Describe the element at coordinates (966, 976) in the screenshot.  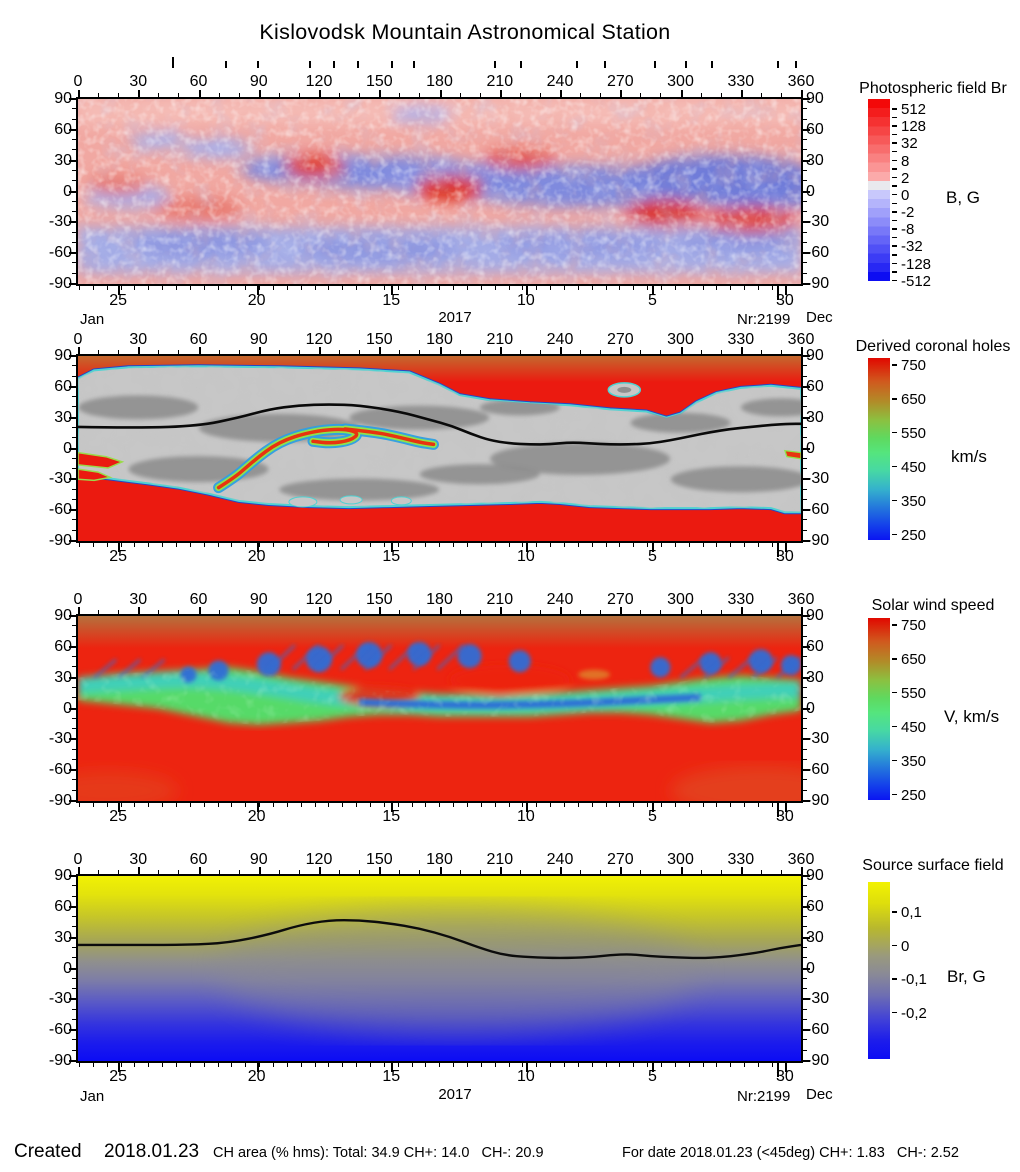
I see `unit-label-brg: Br, G` at that location.